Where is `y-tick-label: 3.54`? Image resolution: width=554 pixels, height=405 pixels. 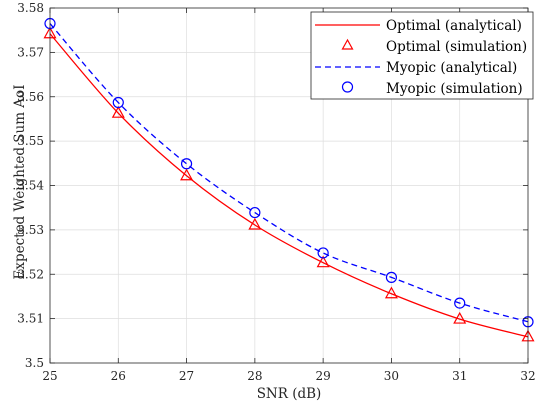
y-tick-label: 3.54 is located at coordinates (30, 186).